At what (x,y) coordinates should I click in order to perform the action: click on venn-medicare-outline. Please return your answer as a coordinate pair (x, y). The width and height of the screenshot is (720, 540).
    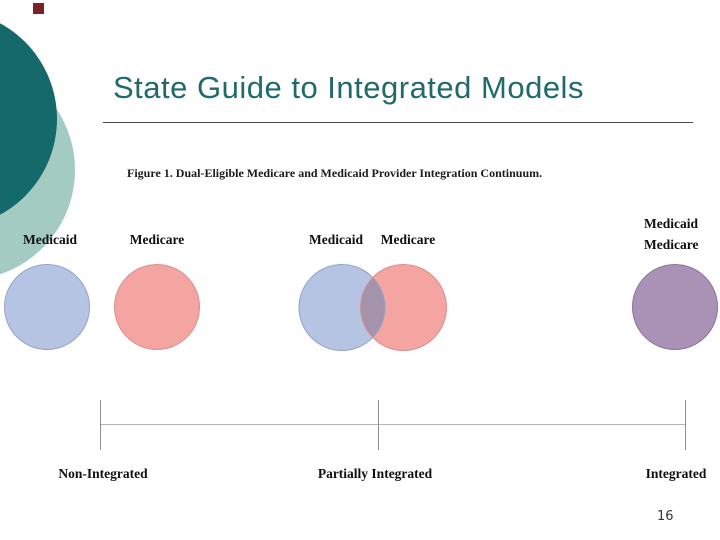
    Looking at the image, I should click on (403, 307).